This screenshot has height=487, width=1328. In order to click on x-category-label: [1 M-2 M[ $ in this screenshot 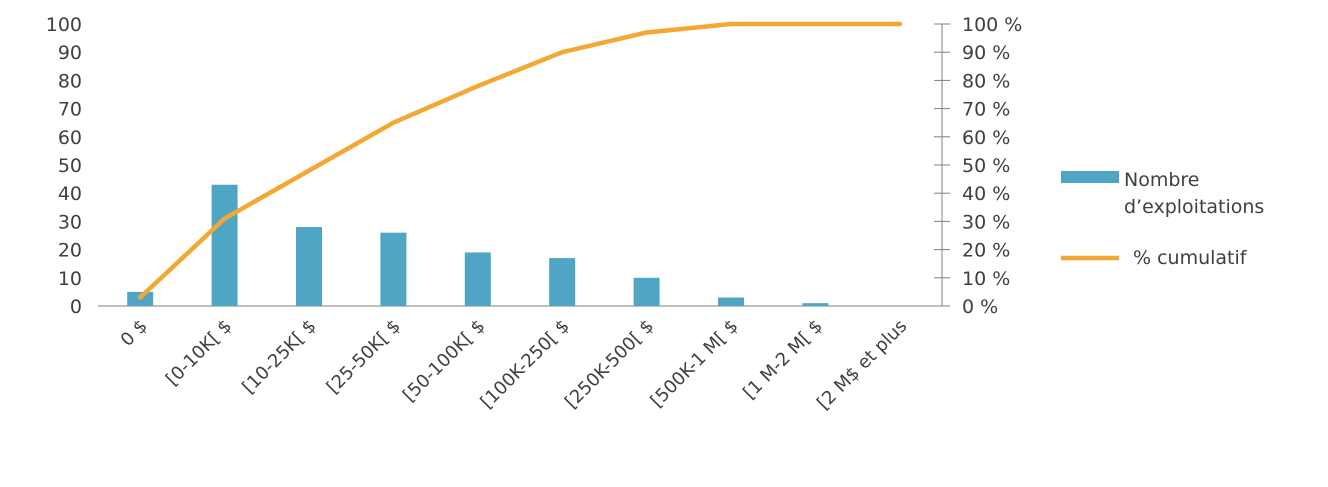, I will do `click(783, 360)`.